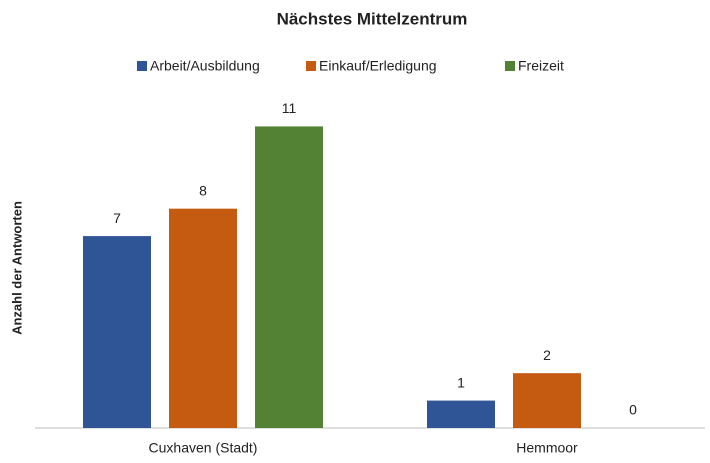 The width and height of the screenshot is (710, 463). What do you see at coordinates (205, 66) in the screenshot?
I see `legend-label: Arbeit/Ausbildung` at bounding box center [205, 66].